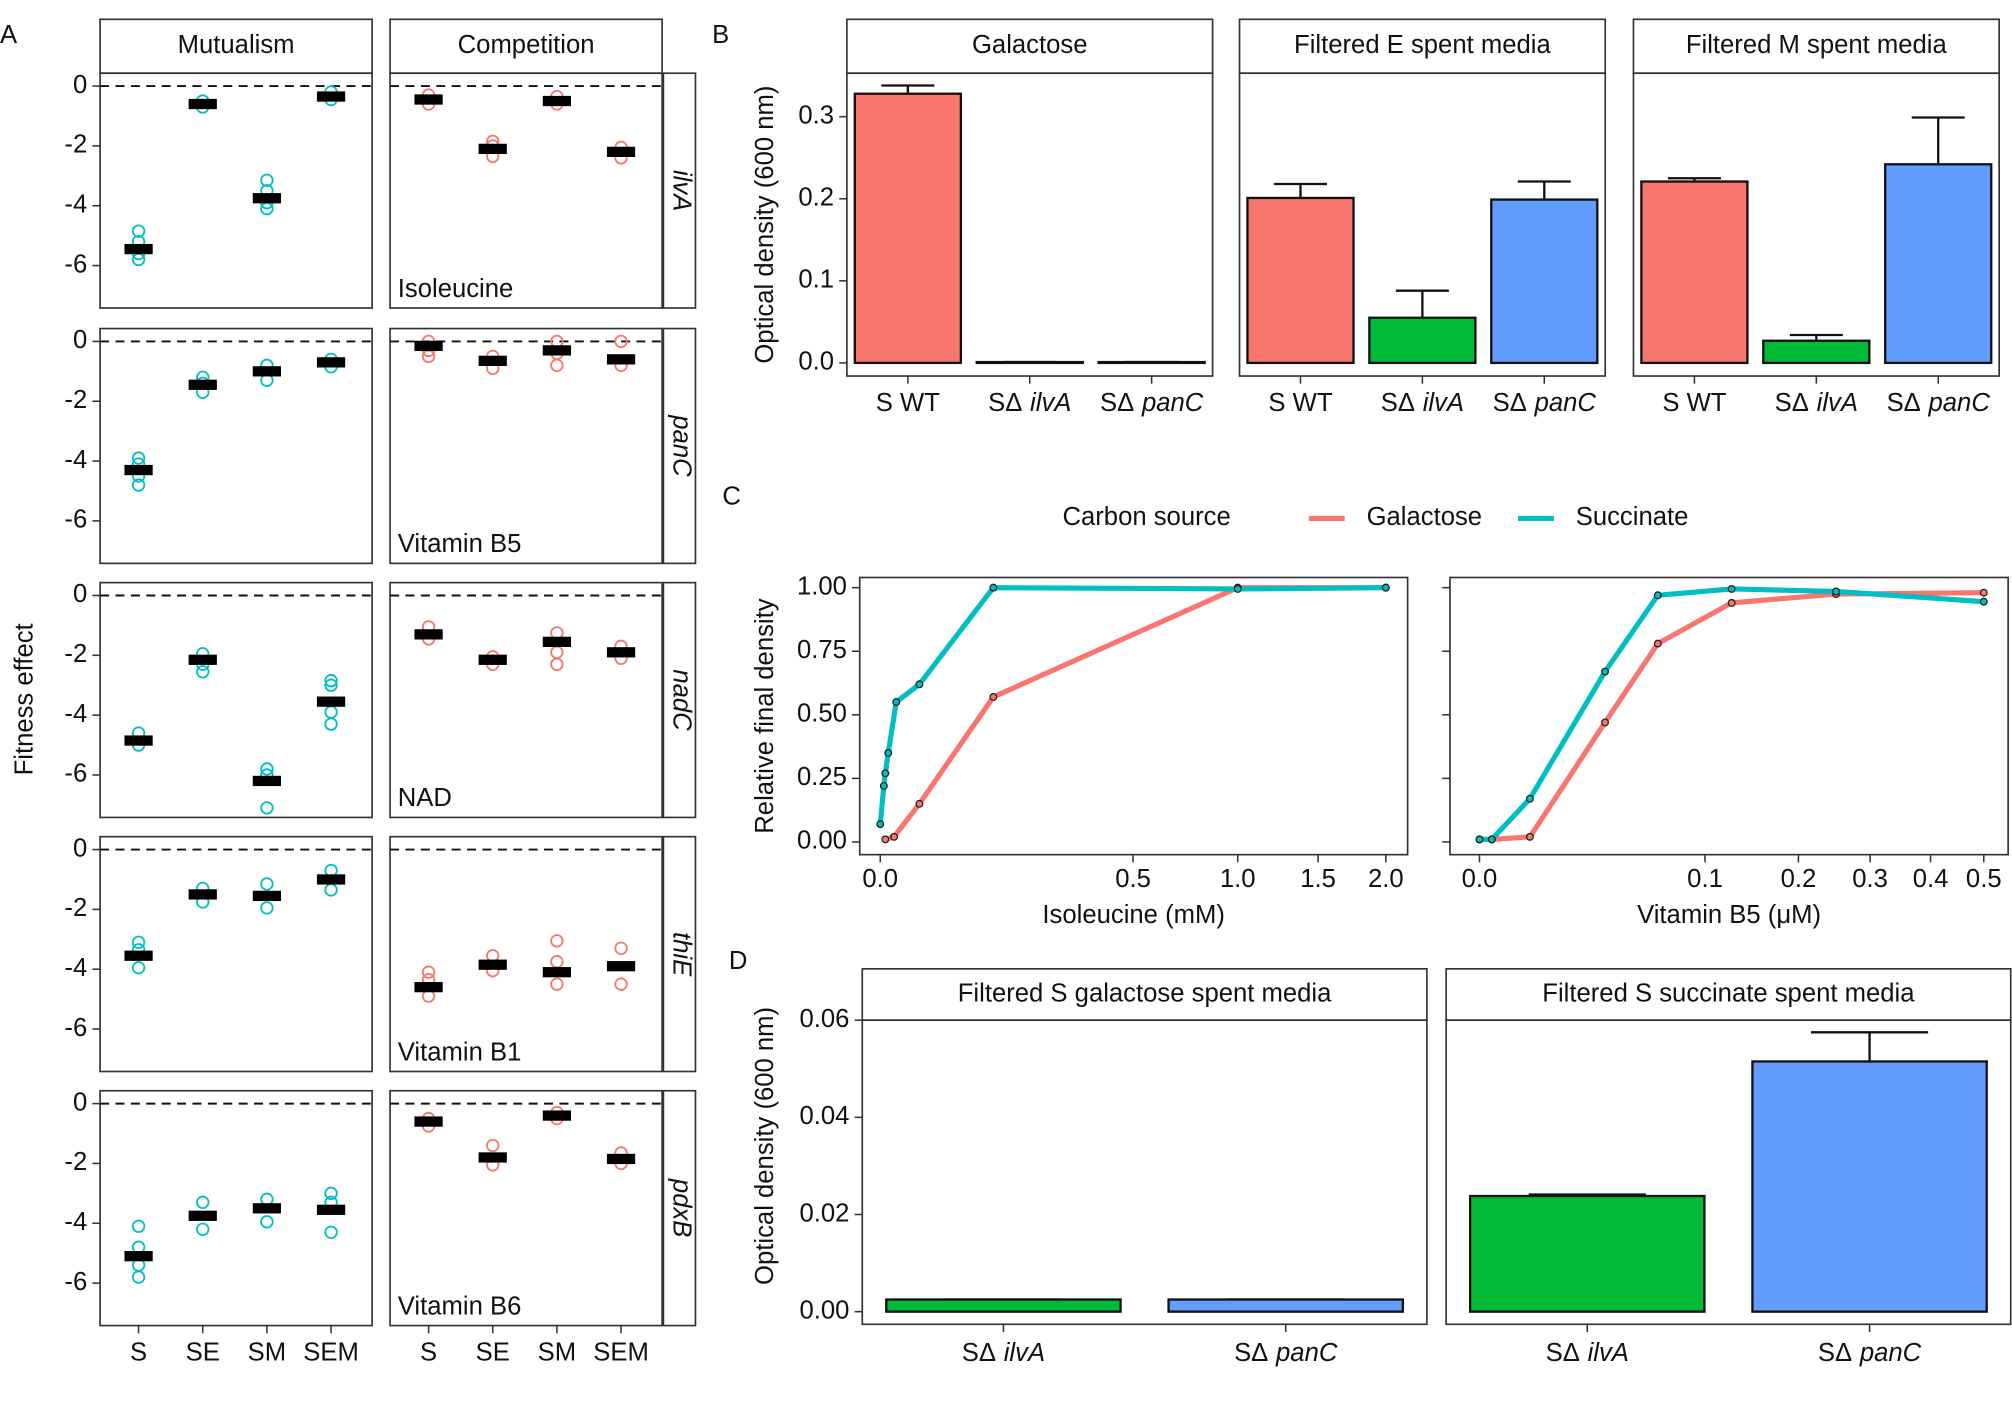  I want to click on panel-label: A, so click(9, 35).